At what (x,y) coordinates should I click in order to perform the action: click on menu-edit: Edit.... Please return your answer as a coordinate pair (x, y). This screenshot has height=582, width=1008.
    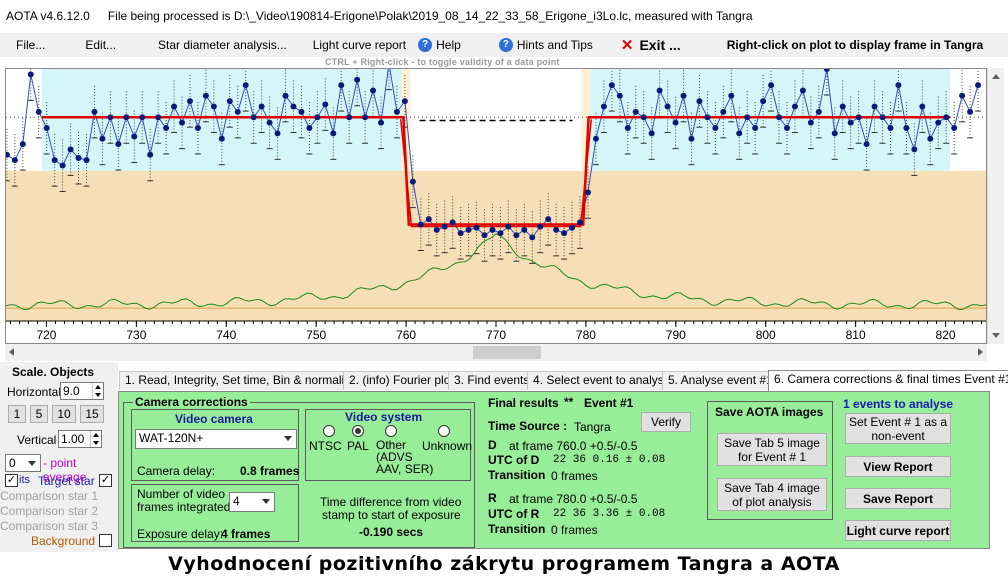
    Looking at the image, I should click on (101, 45).